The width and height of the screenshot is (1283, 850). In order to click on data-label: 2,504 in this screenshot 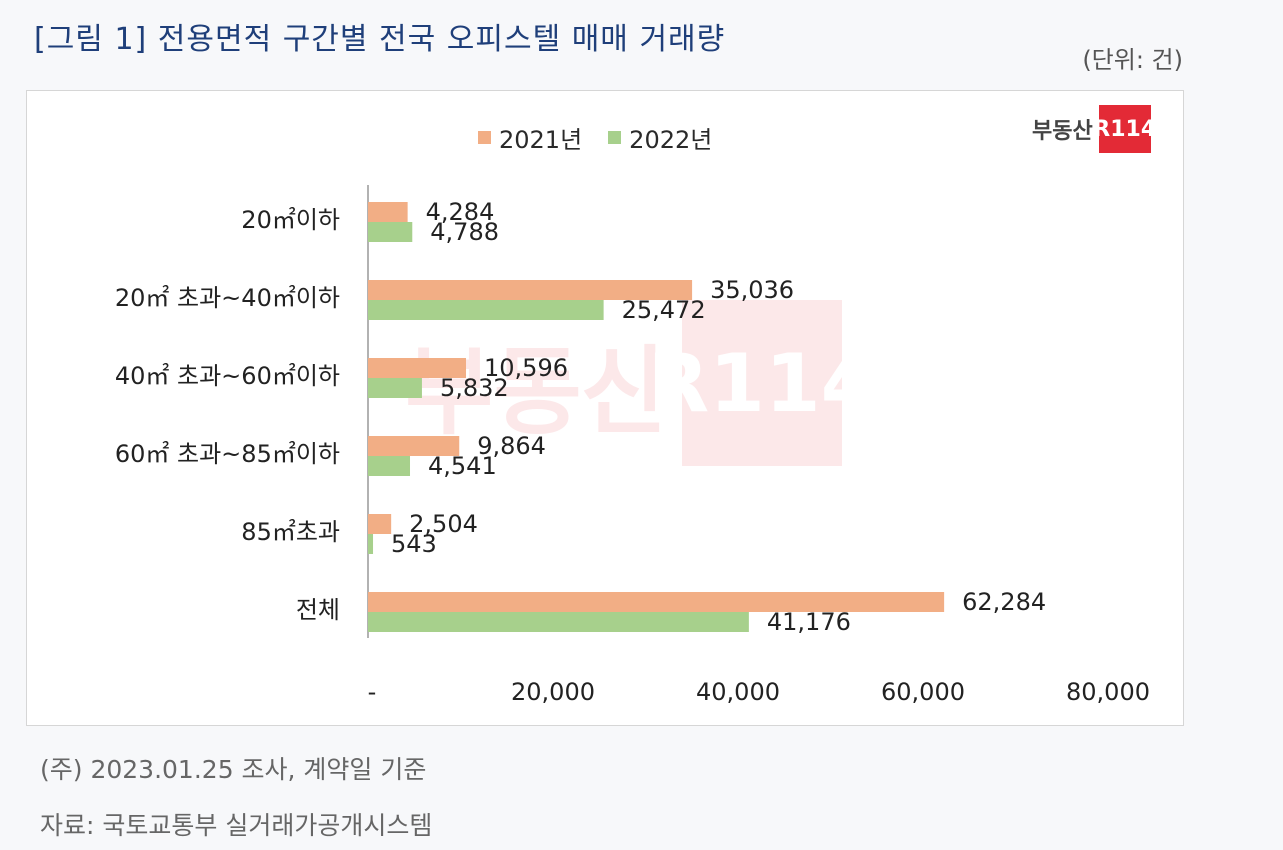, I will do `click(443, 524)`.